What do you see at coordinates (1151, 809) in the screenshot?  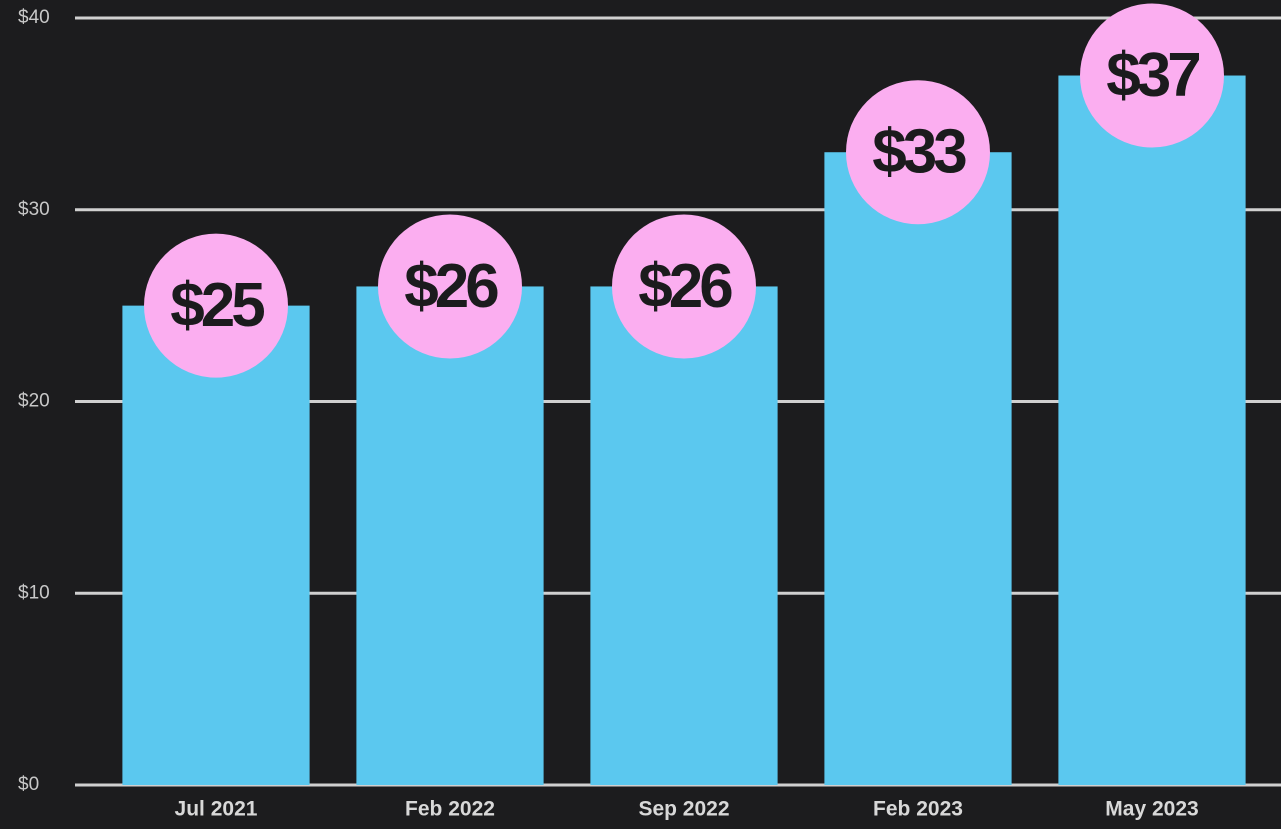 I see `x-tick-label: May 2023` at bounding box center [1151, 809].